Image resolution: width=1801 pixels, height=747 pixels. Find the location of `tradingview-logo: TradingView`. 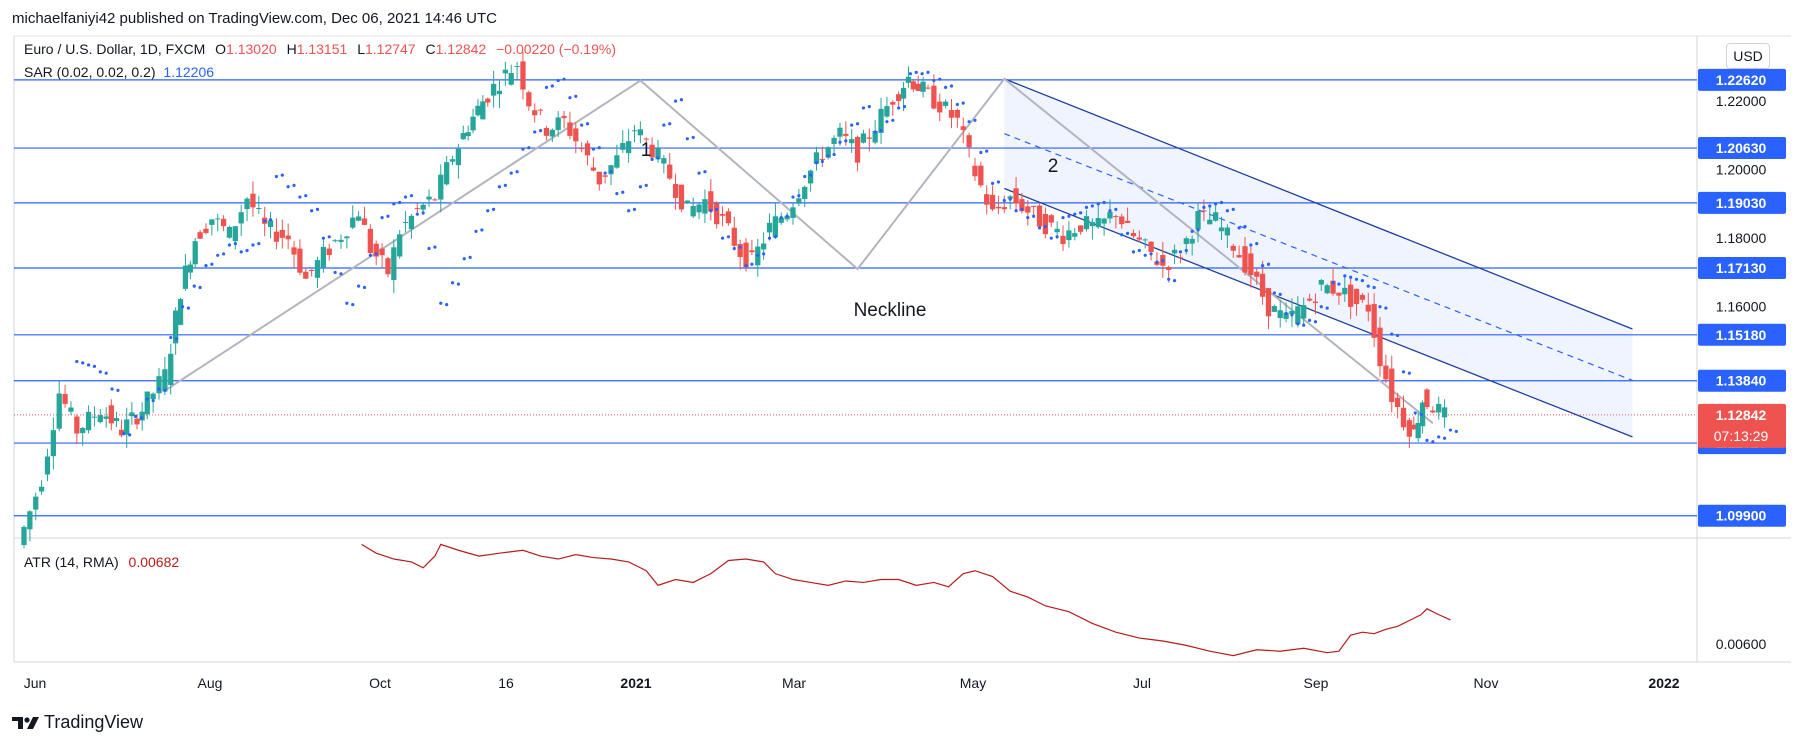

tradingview-logo: TradingView is located at coordinates (77, 722).